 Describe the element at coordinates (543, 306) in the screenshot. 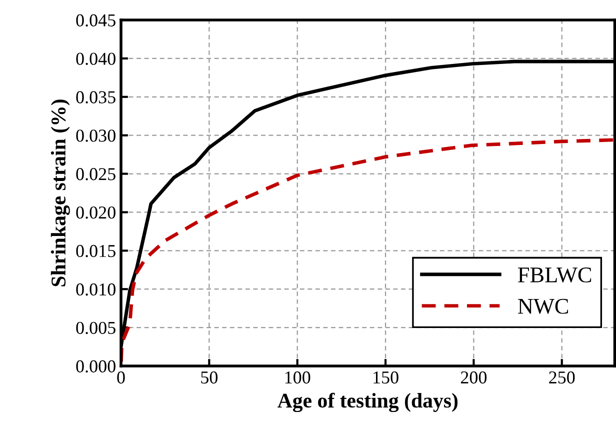

I see `legend-label: NWC` at that location.